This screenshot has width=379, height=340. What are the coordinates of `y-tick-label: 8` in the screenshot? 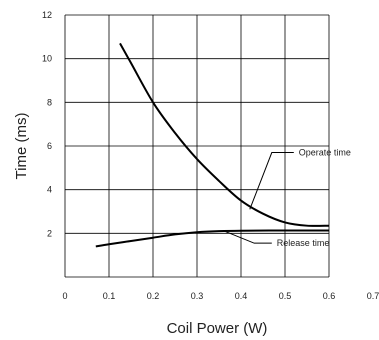 It's located at (49, 102).